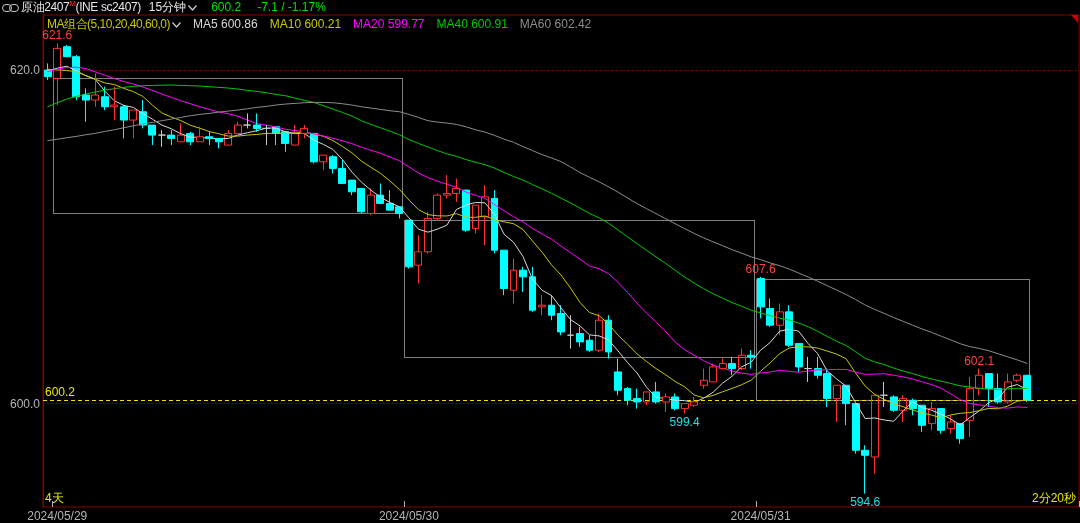  Describe the element at coordinates (167, 7) in the screenshot. I see `chart-subtitle: 15分钟` at that location.